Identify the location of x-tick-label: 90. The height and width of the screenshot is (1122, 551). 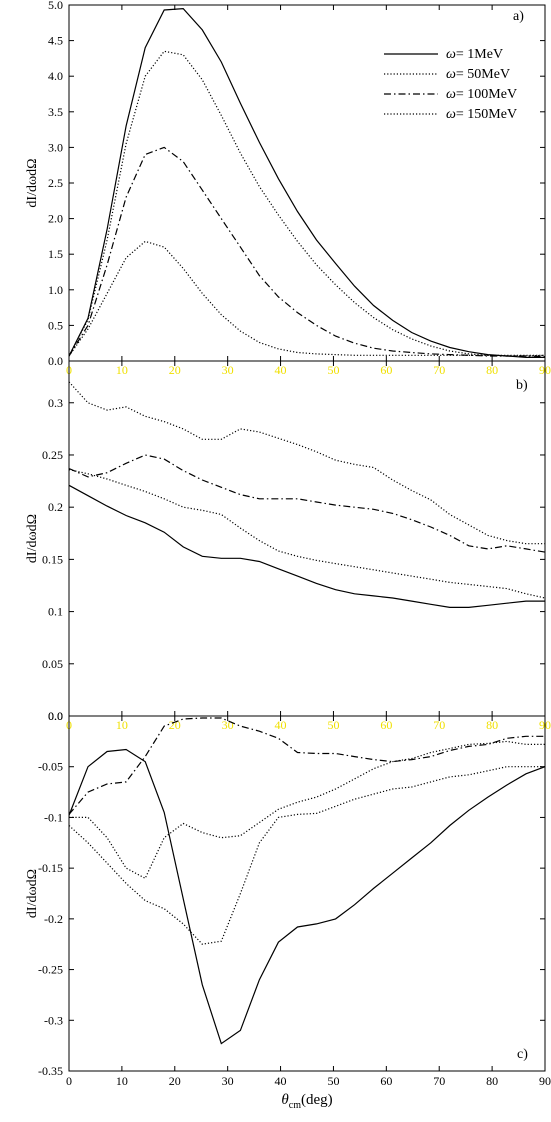
(545, 1081).